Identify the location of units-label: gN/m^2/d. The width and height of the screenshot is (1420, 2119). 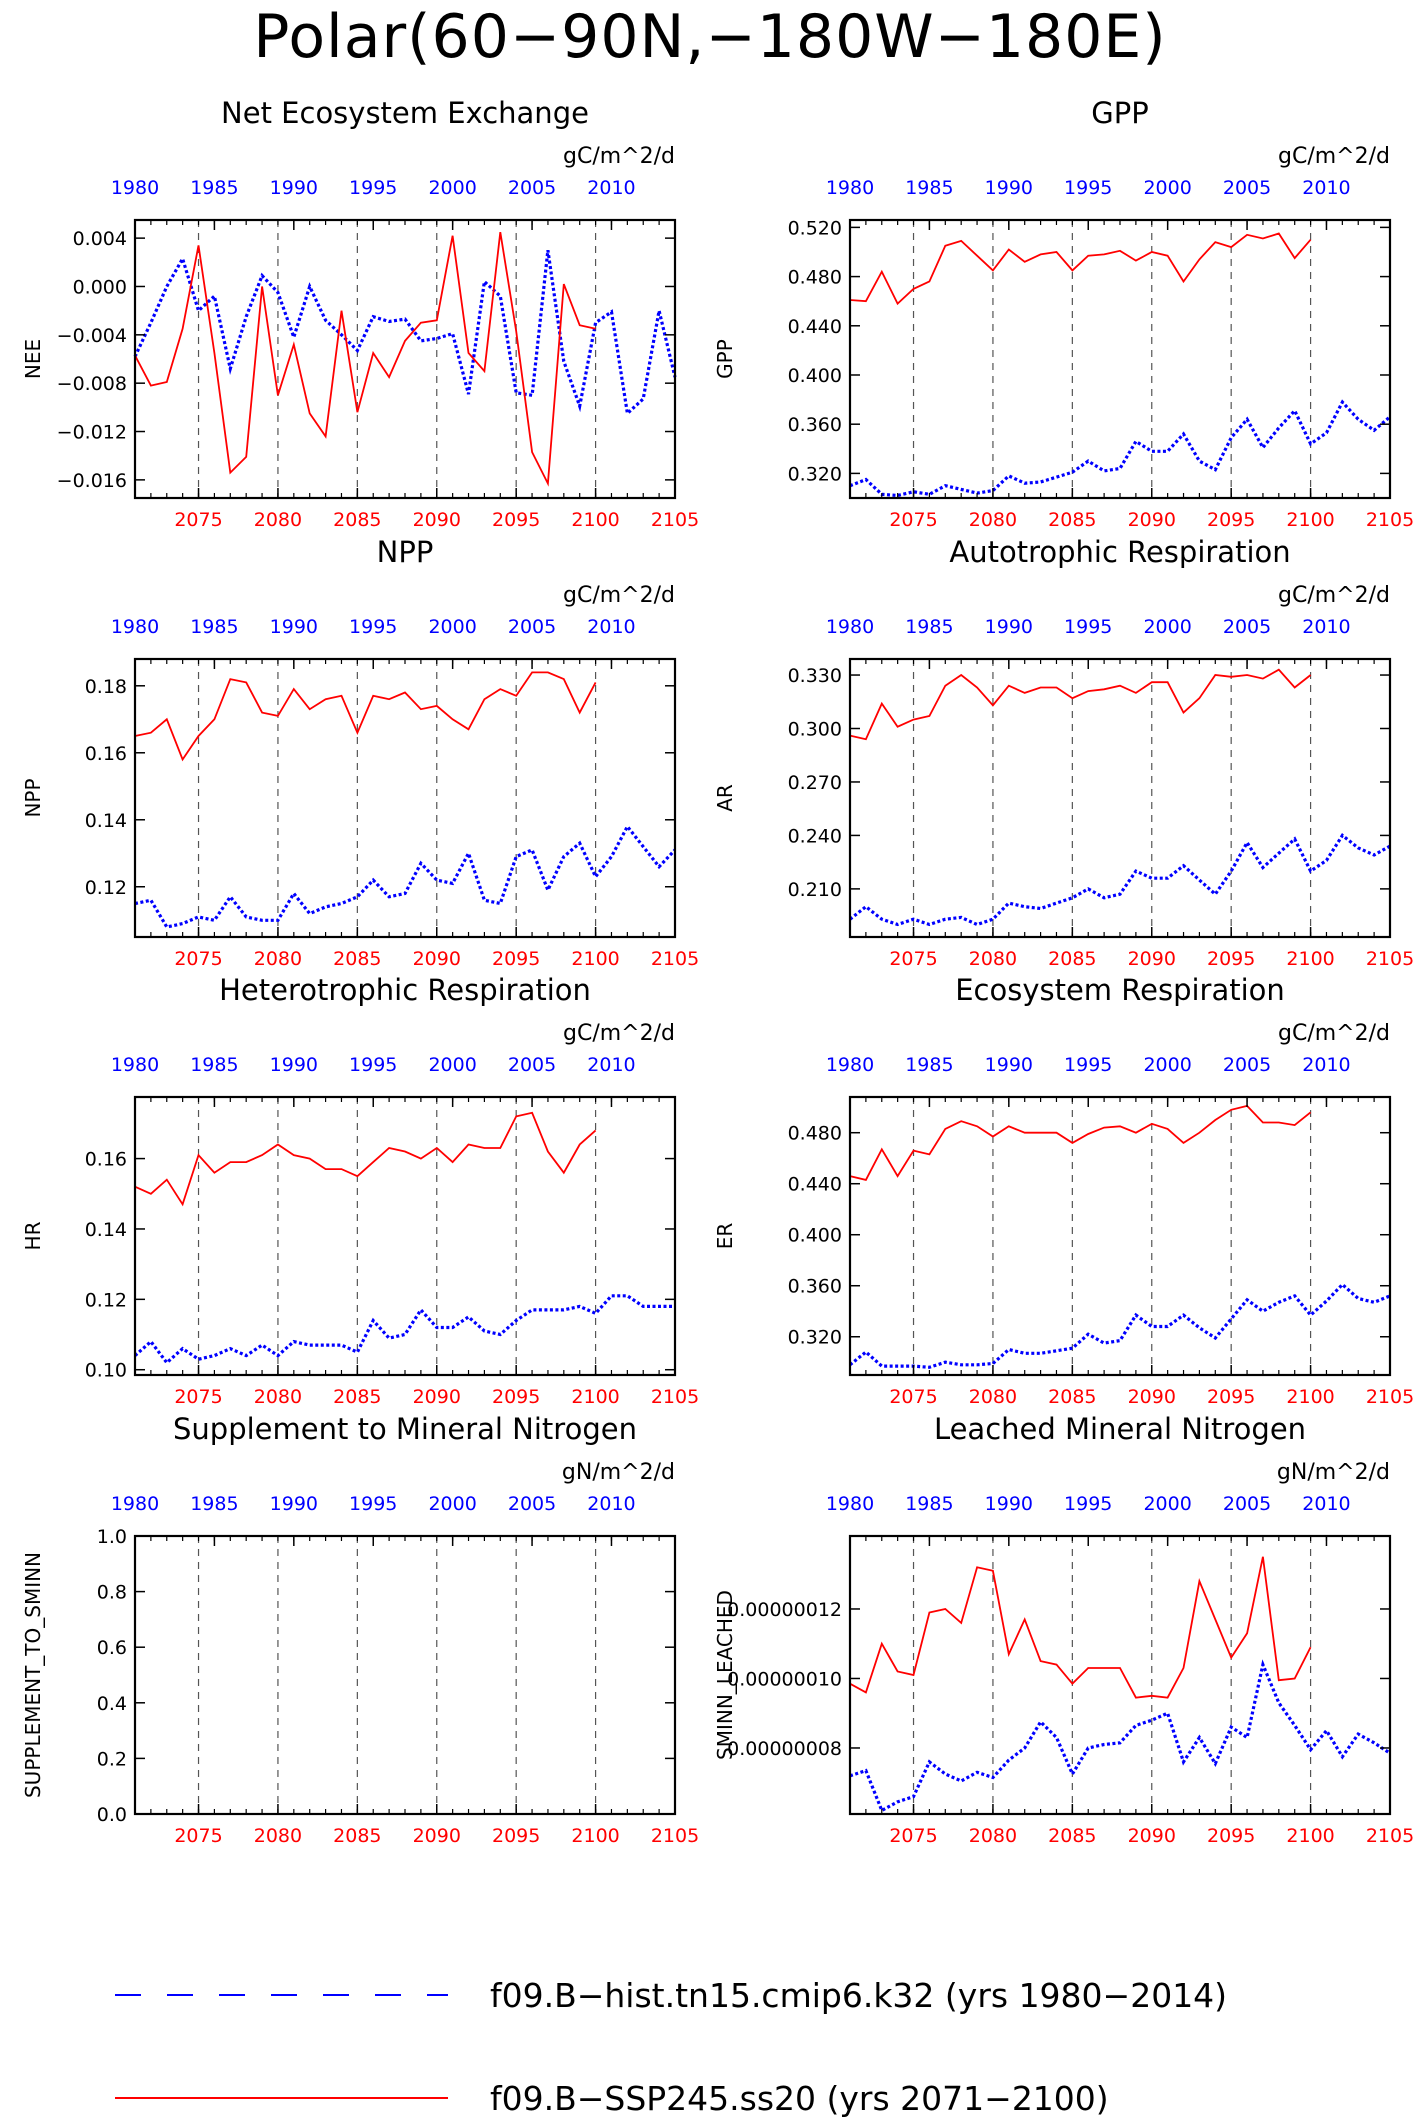
(1333, 1472).